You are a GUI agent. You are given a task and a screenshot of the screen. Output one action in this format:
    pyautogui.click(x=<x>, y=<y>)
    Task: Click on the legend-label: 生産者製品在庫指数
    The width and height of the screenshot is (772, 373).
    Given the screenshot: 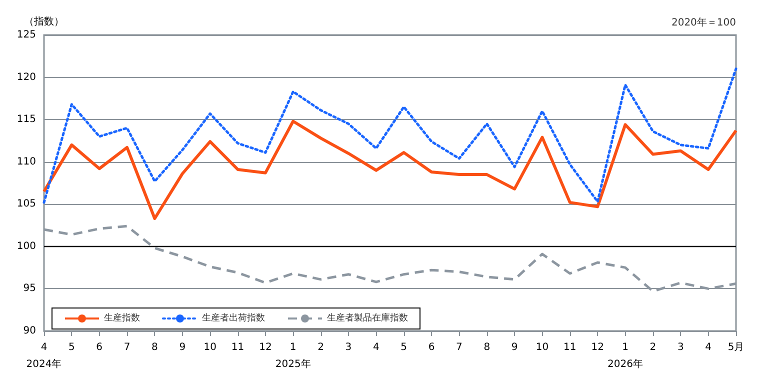 What is the action you would take?
    pyautogui.click(x=367, y=318)
    